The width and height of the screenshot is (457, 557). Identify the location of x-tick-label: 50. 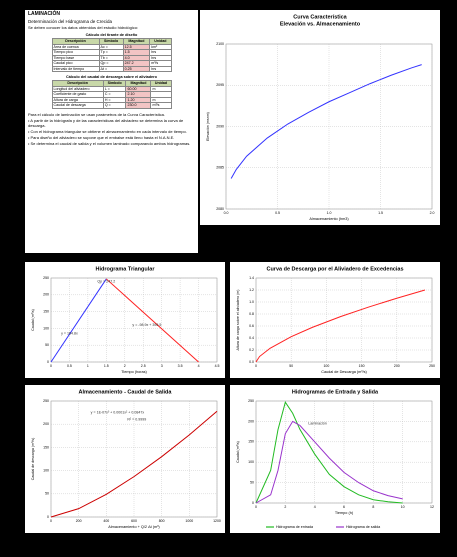
(291, 366).